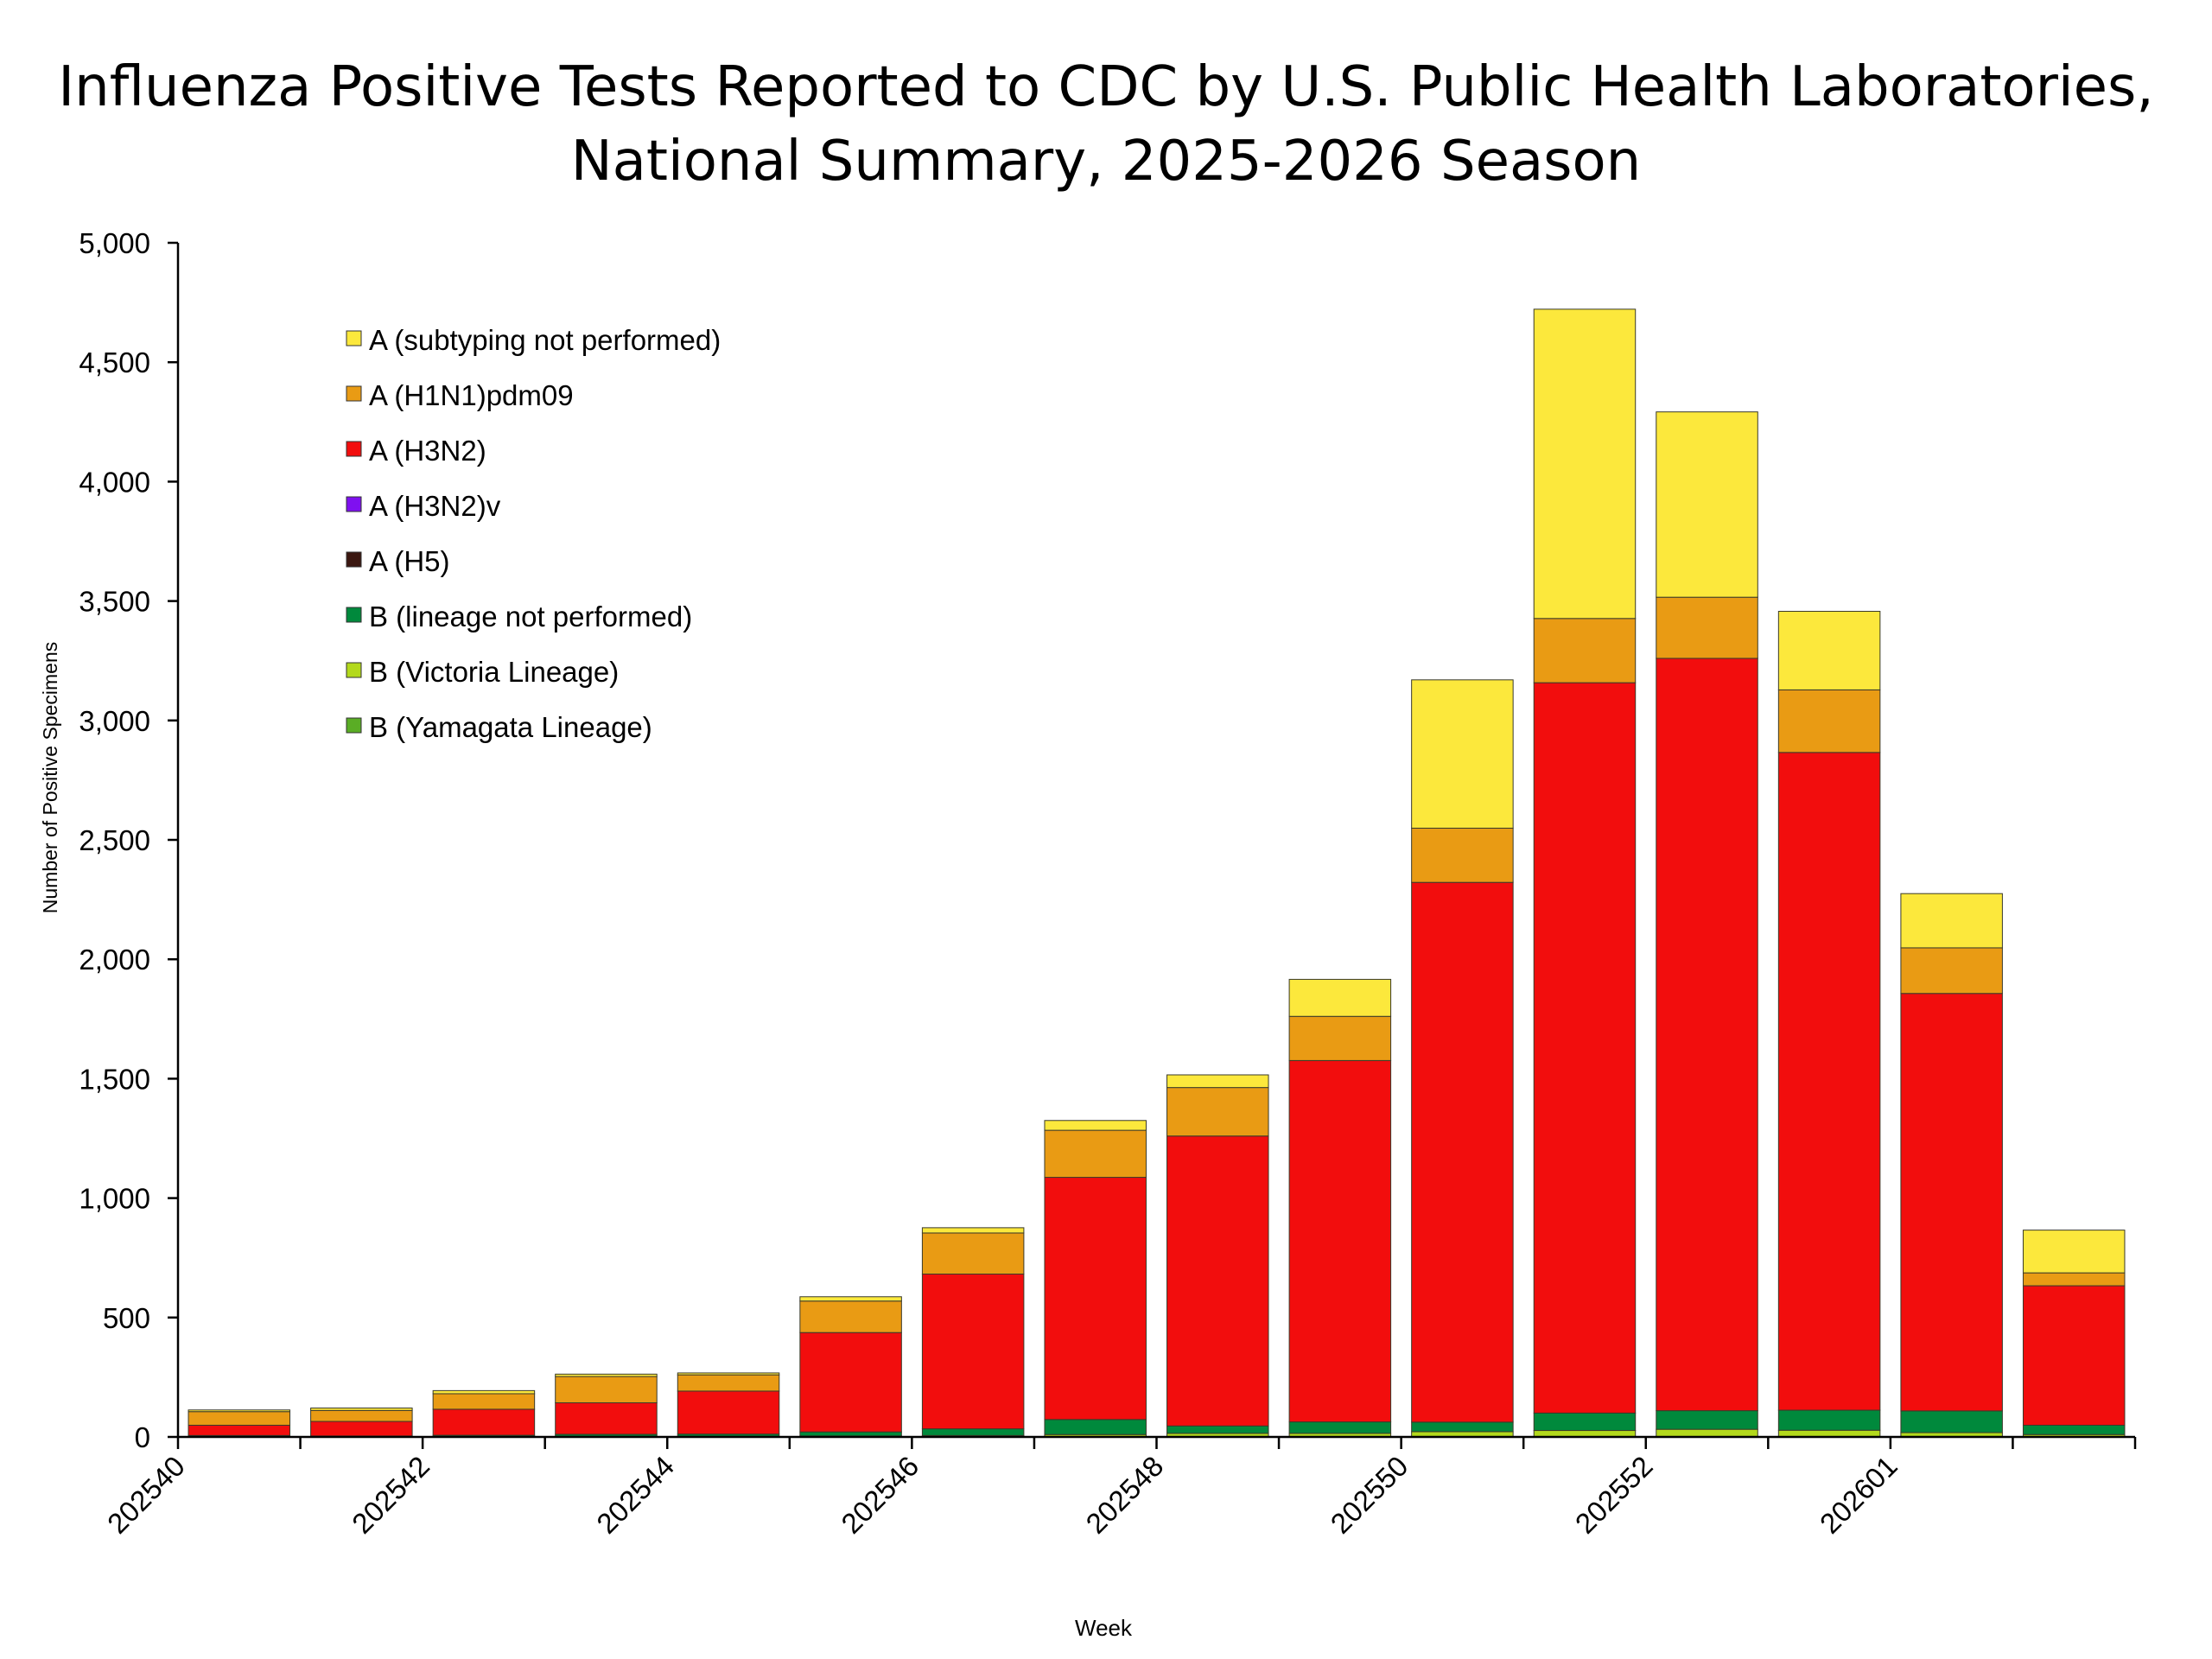  Describe the element at coordinates (114, 243) in the screenshot. I see `y-tick-label: 5,000` at that location.